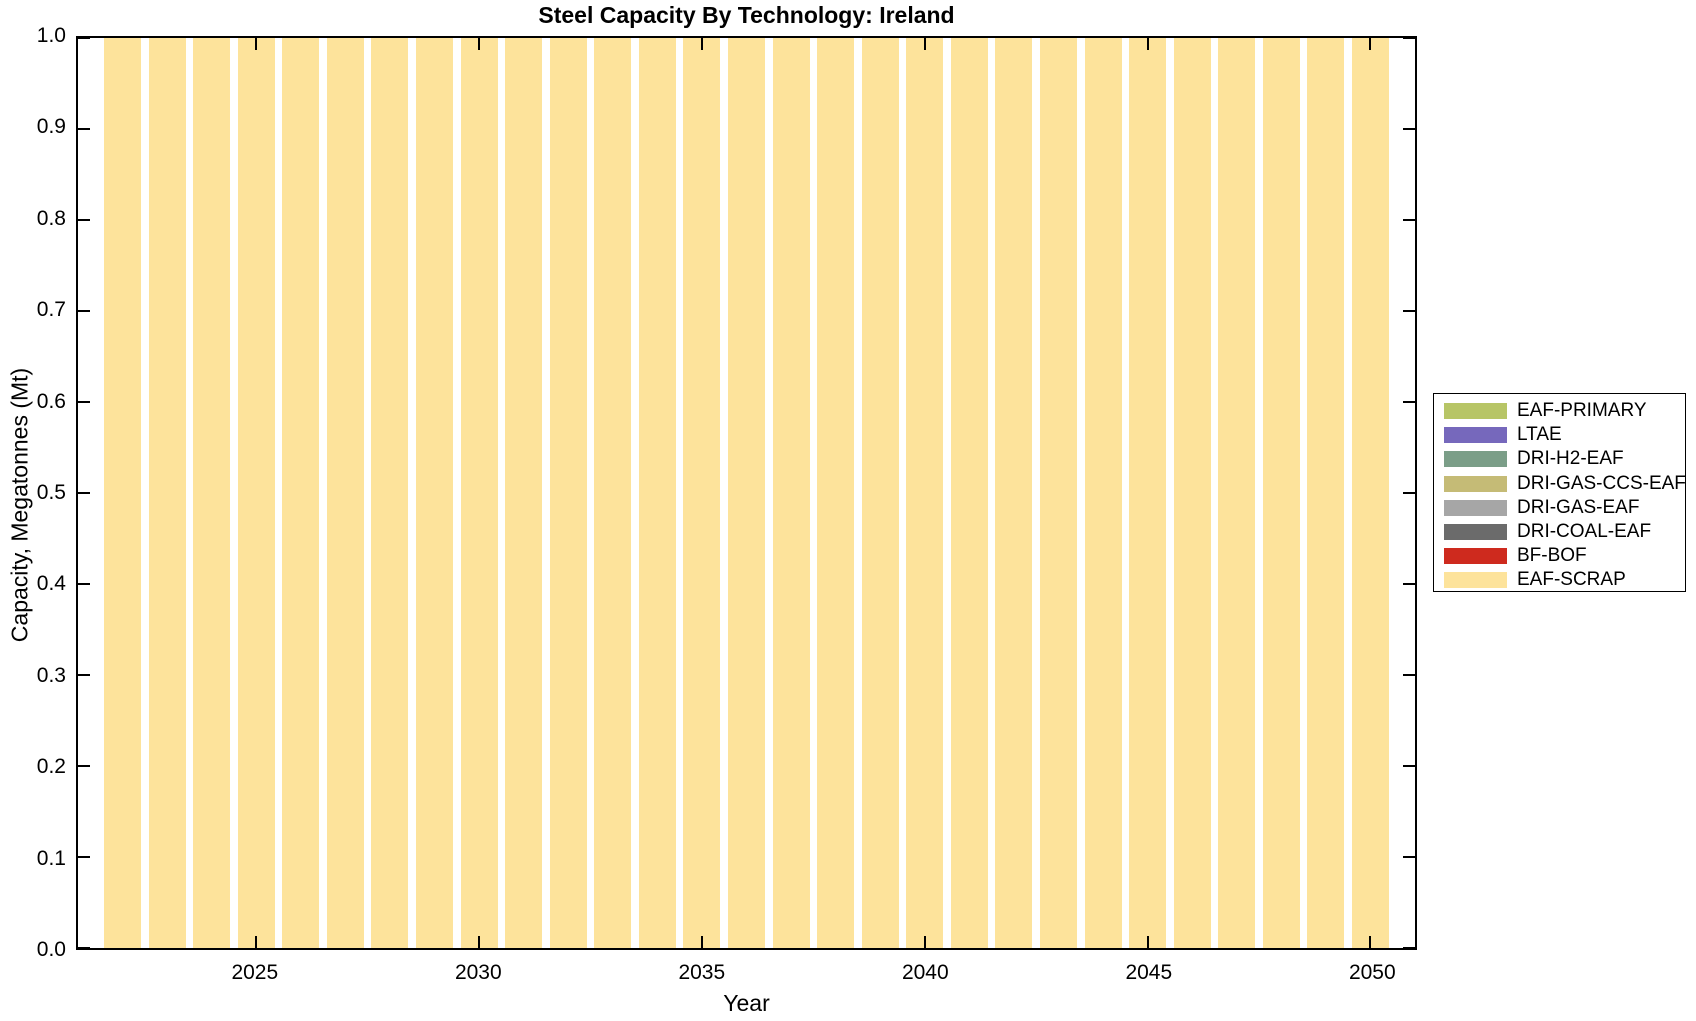  What do you see at coordinates (1475, 411) in the screenshot?
I see `legend-swatch-eaf-primary` at bounding box center [1475, 411].